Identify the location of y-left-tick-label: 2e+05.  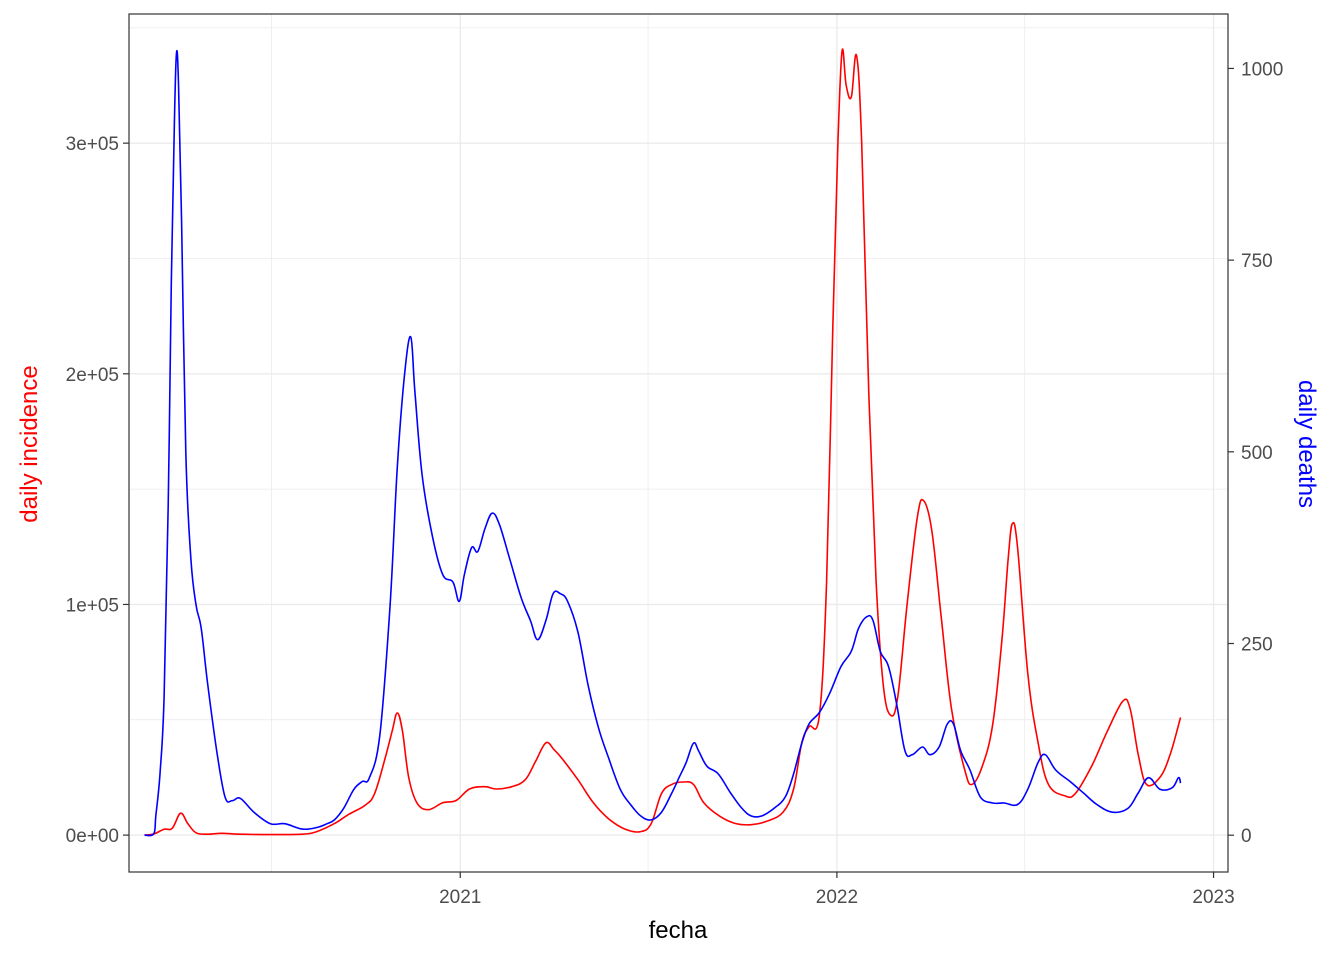
(92, 375).